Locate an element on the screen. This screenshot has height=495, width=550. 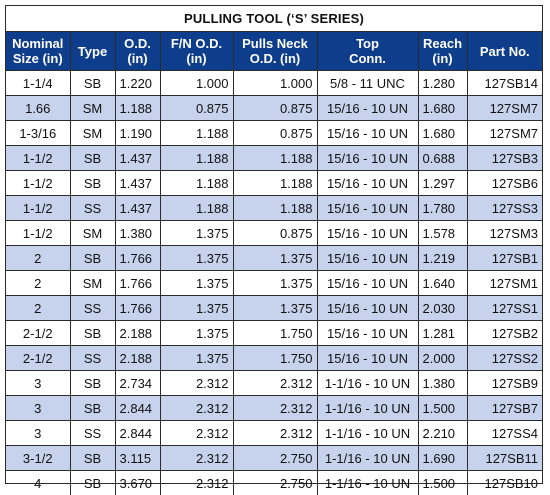
cell-fn-od: 0.875 is located at coordinates (196, 108).